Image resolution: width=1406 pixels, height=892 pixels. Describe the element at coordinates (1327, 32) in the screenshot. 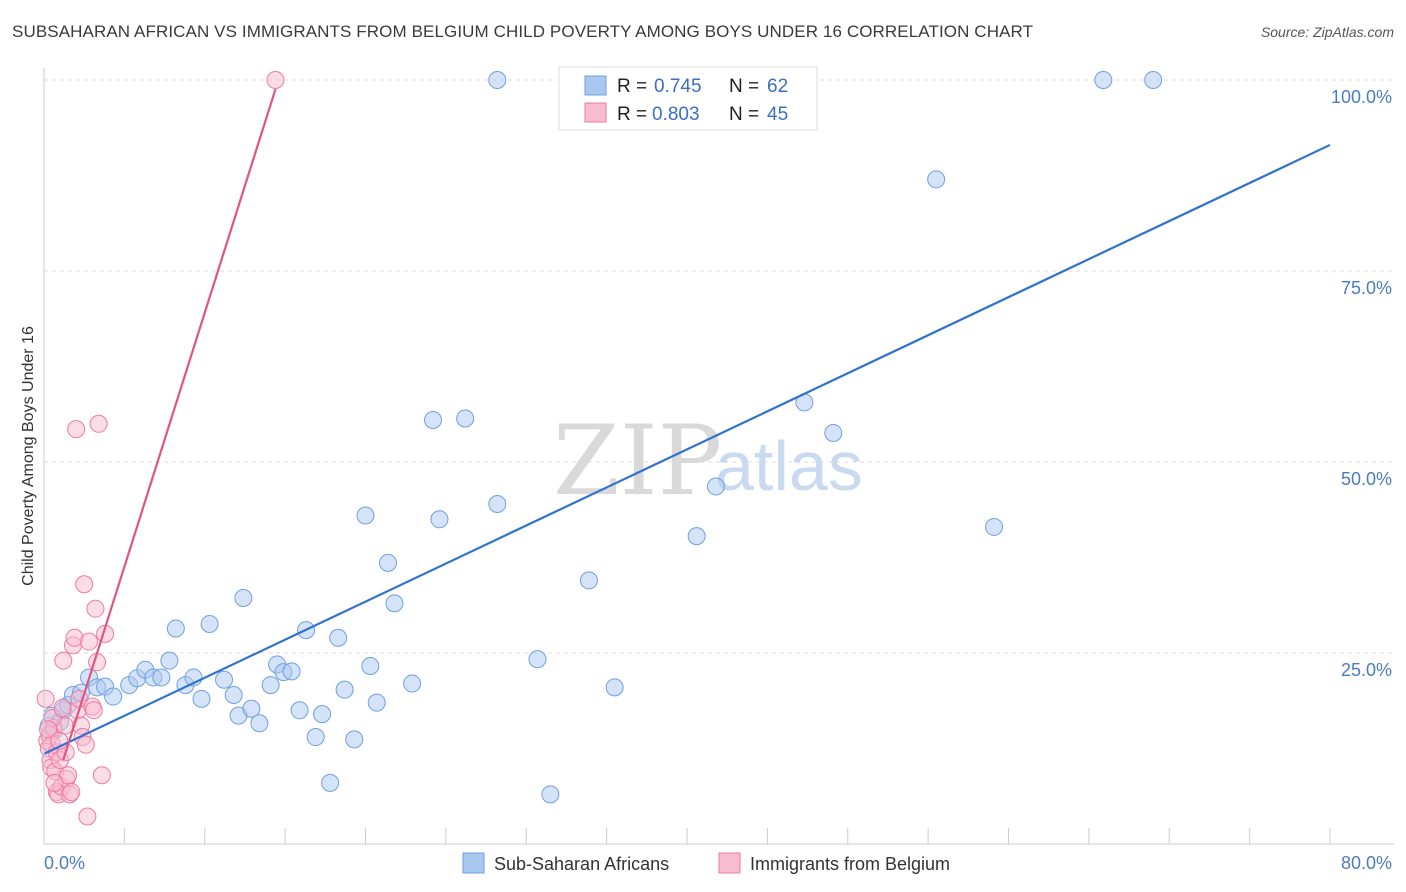

I see `source-label: Source: ZipAtlas.com` at that location.